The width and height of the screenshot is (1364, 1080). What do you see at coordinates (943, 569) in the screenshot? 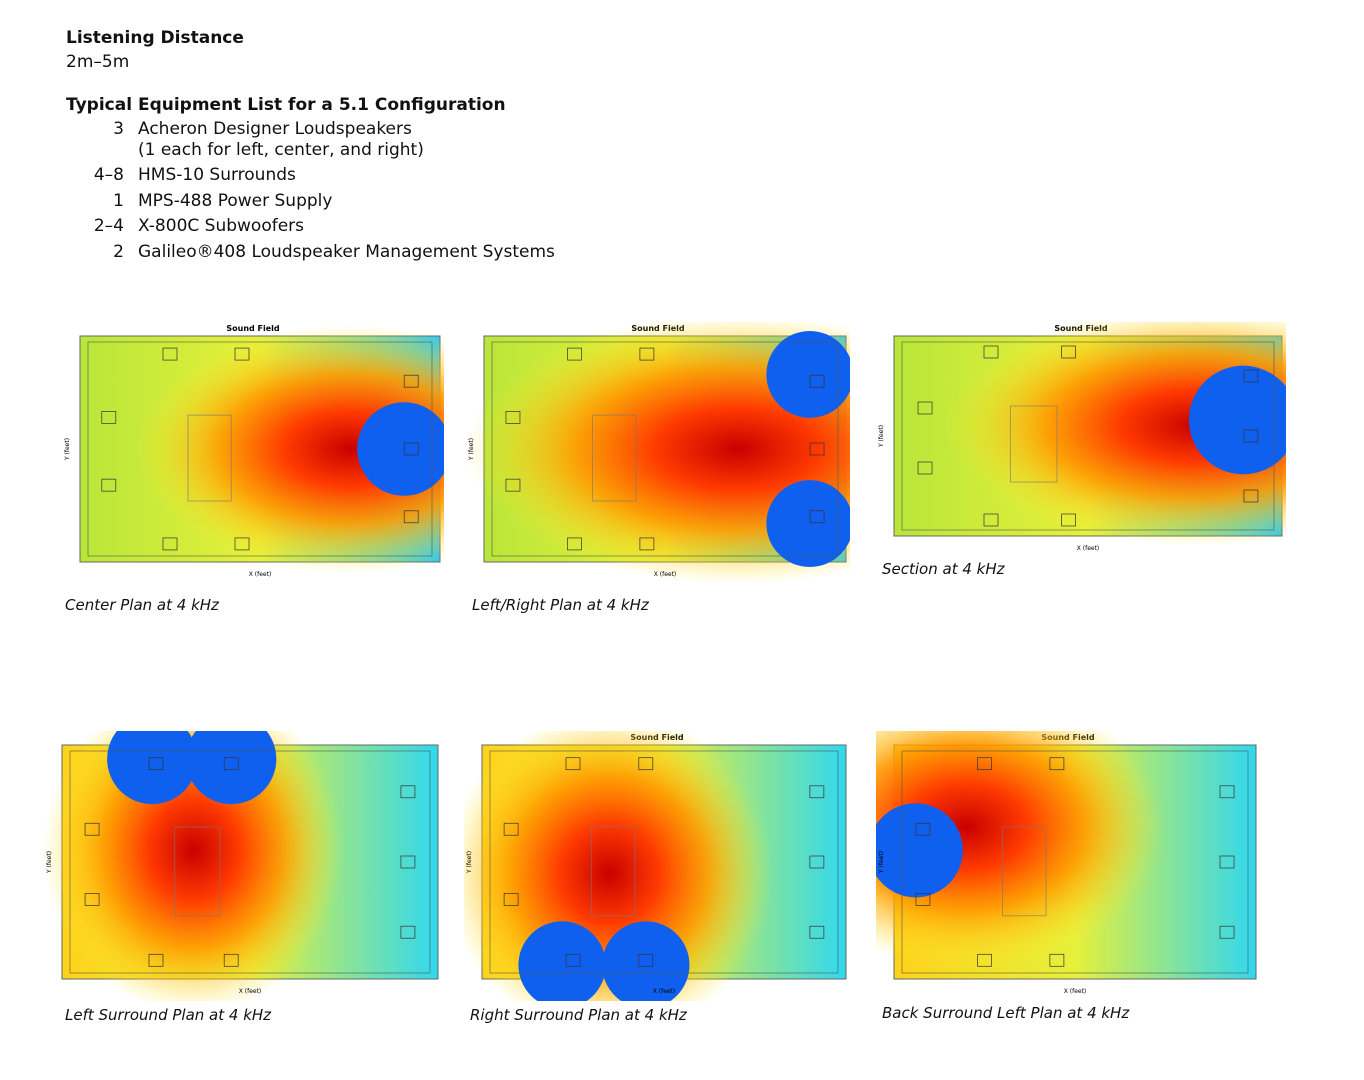
I see `caption: Section at 4 kHz` at bounding box center [943, 569].